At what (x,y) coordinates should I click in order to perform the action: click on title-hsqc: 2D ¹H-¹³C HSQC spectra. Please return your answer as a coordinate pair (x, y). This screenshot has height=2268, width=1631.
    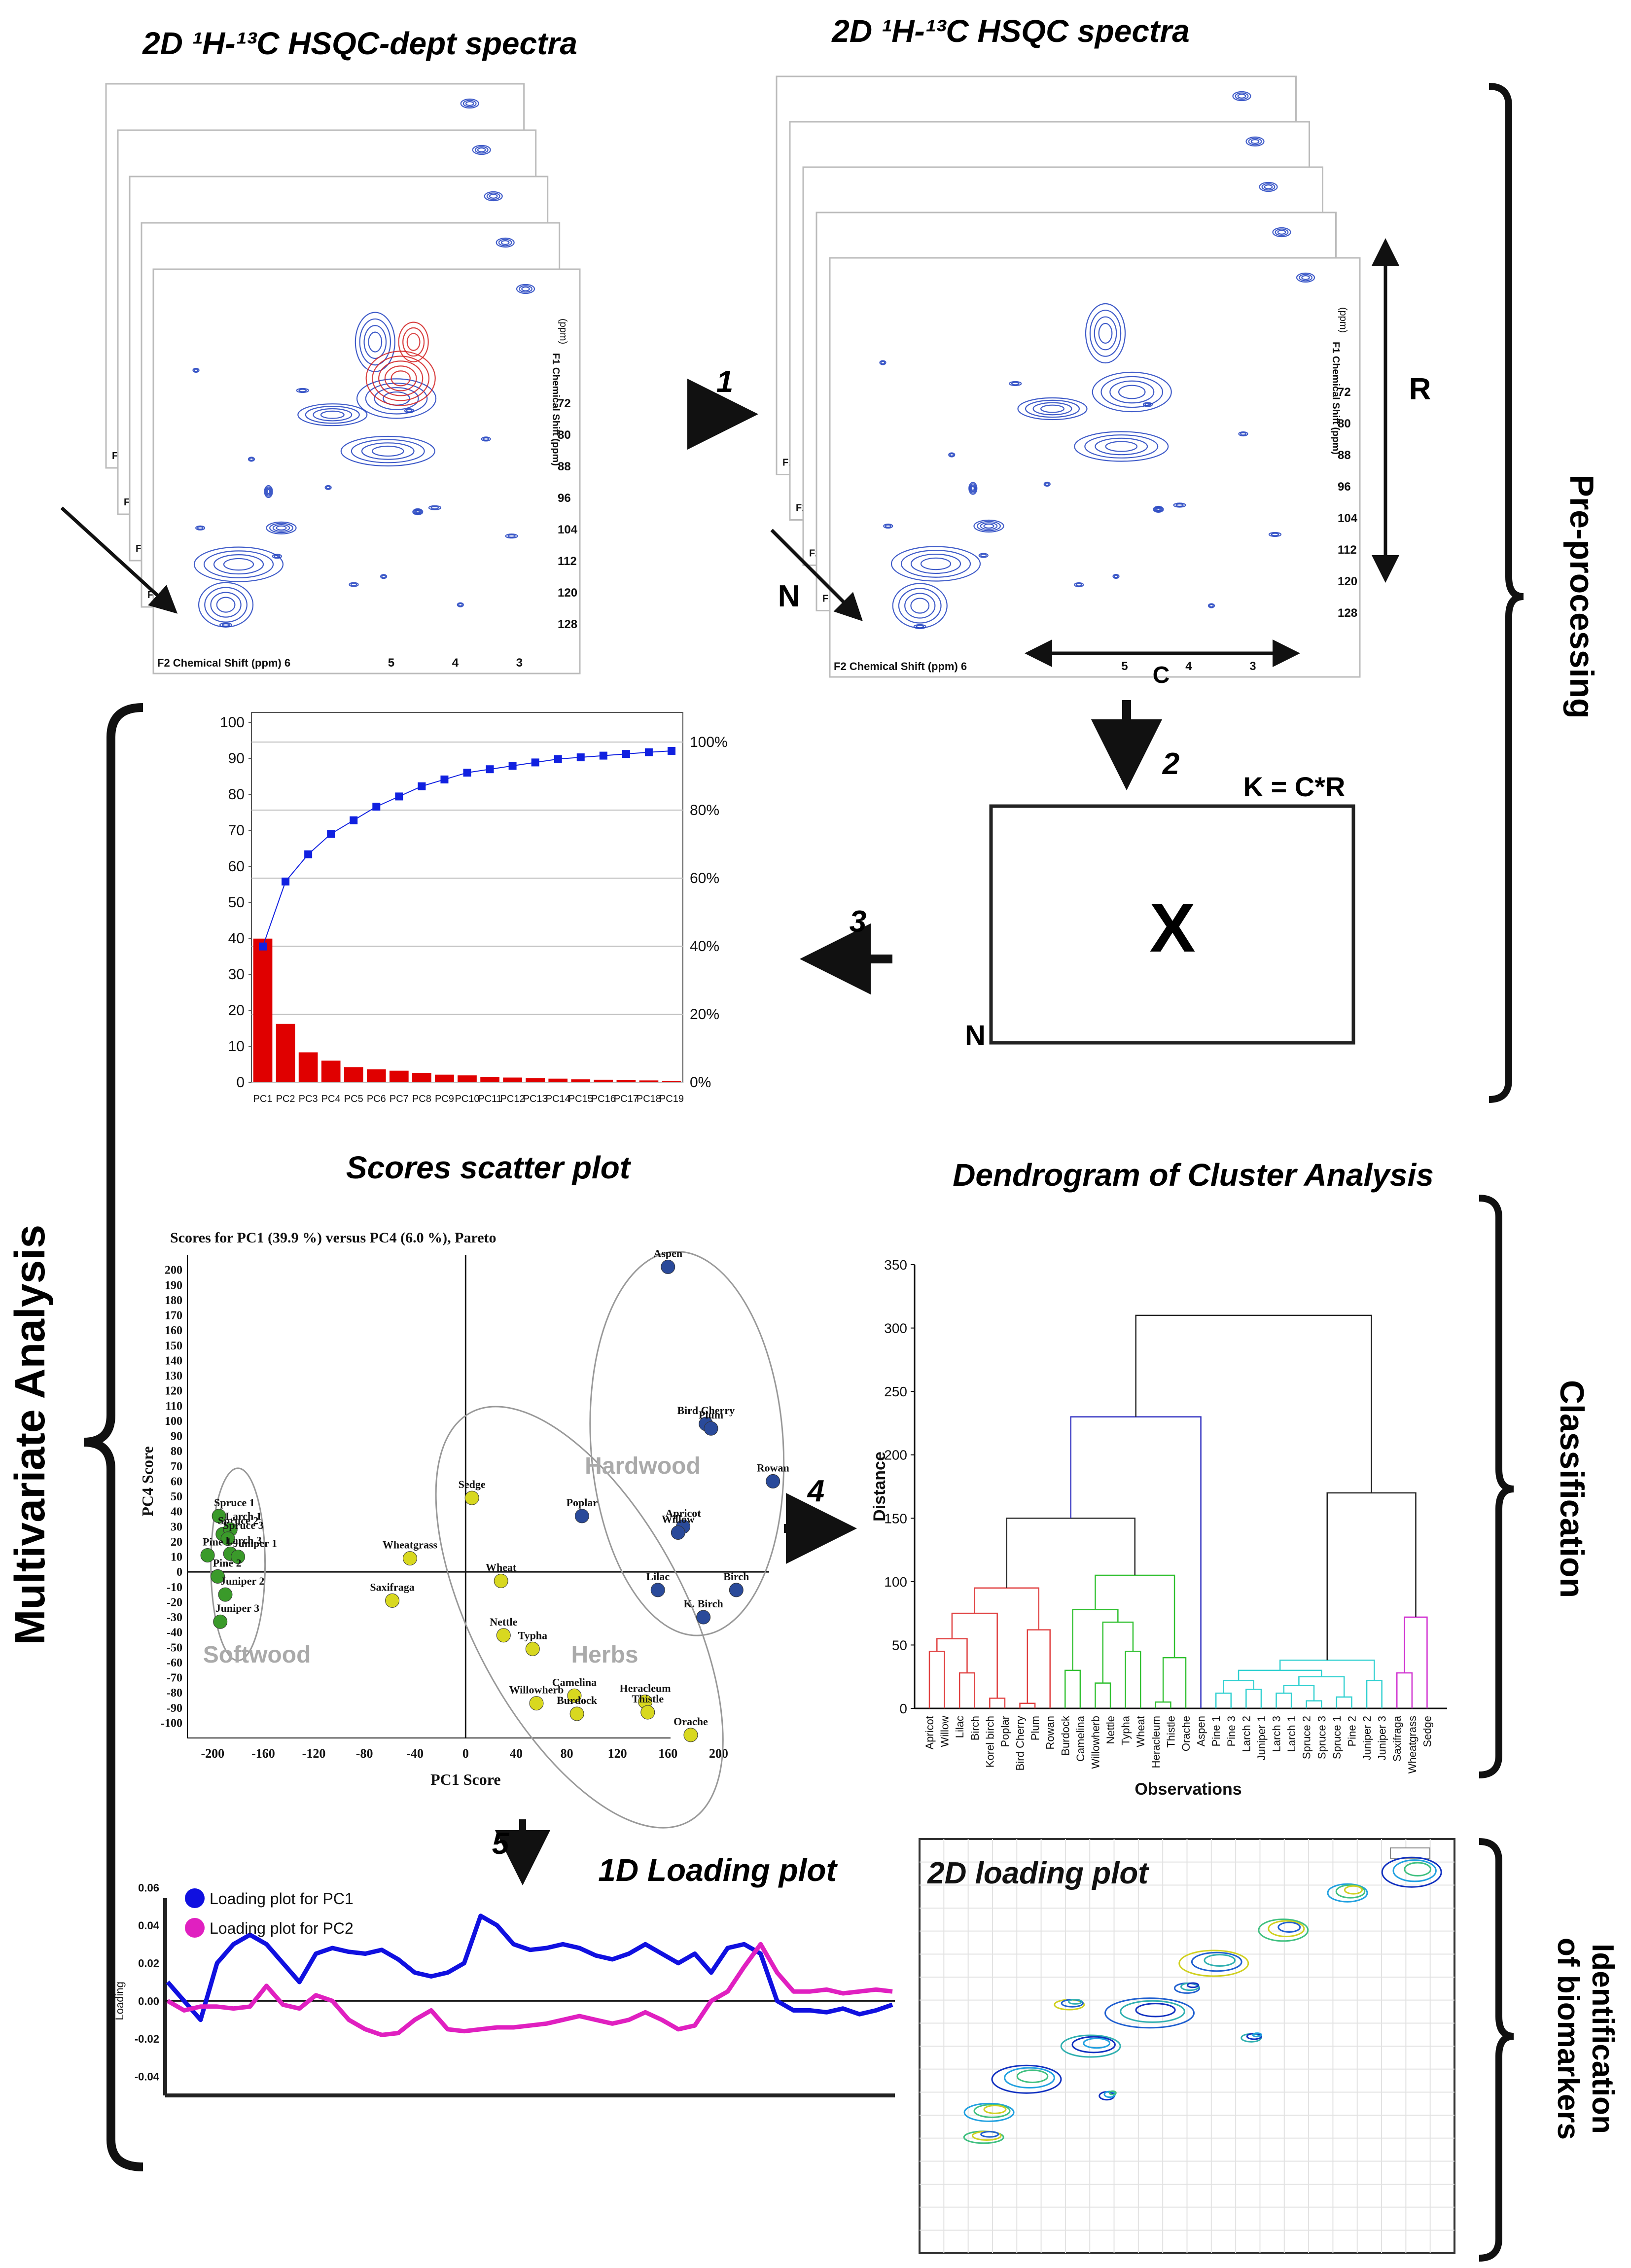
    Looking at the image, I should click on (1010, 31).